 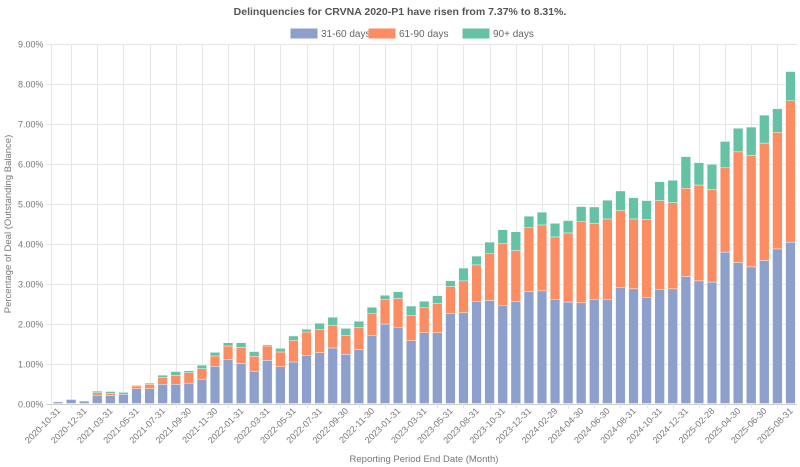 I want to click on legend-label-1: 31-60 days, so click(x=345, y=34).